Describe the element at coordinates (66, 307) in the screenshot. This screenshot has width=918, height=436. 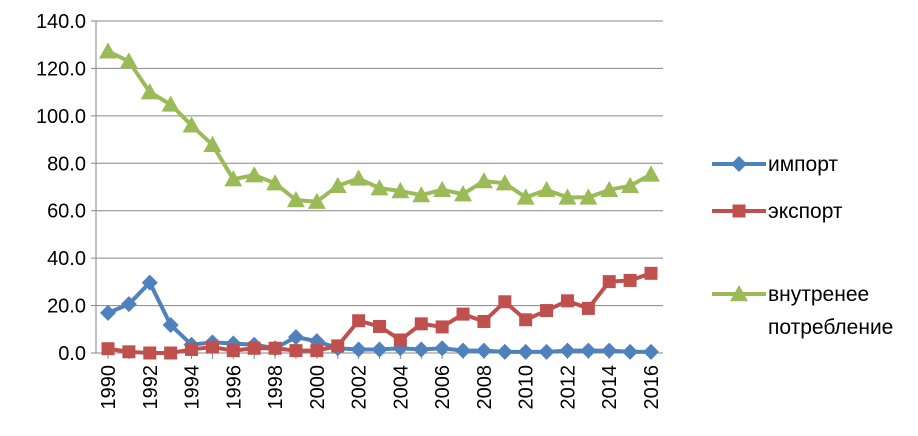
I see `y-tick-label: 20.0` at that location.